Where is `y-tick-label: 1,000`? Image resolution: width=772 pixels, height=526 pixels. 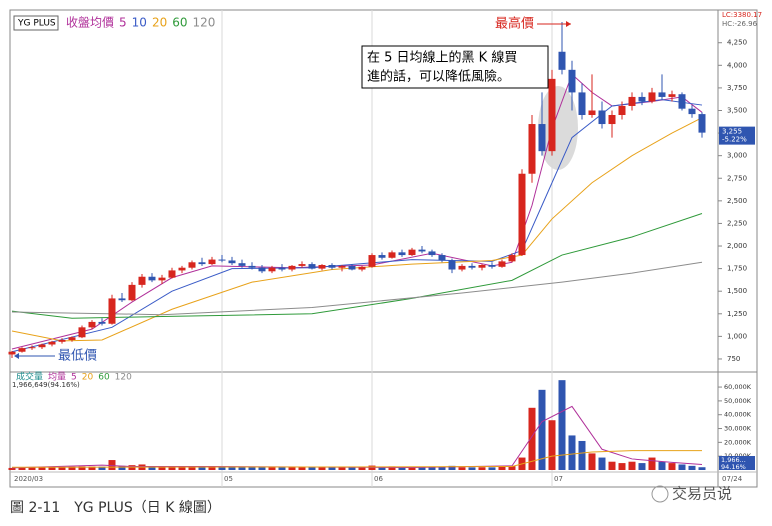 y-tick-label: 1,000 is located at coordinates (737, 336).